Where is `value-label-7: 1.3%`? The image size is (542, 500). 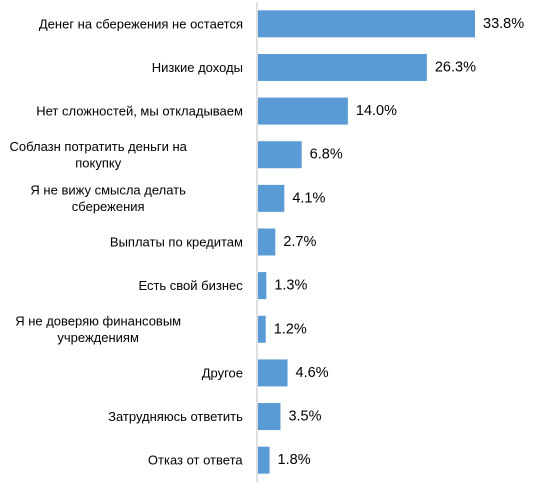 value-label-7: 1.3% is located at coordinates (290, 286).